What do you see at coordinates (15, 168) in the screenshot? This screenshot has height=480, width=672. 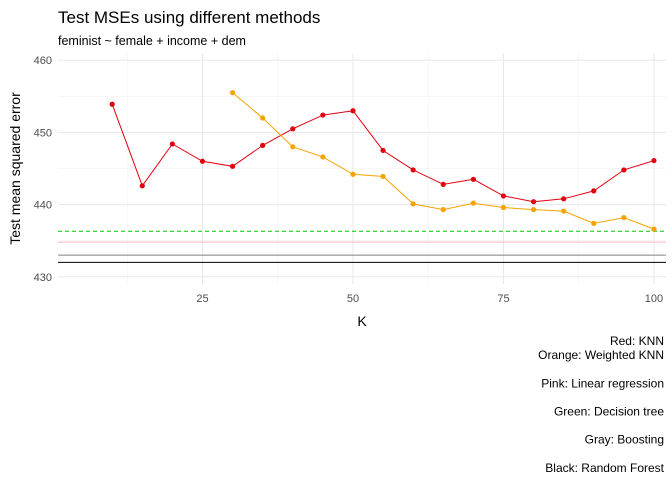 I see `y-axis-title: Test mean squared error` at bounding box center [15, 168].